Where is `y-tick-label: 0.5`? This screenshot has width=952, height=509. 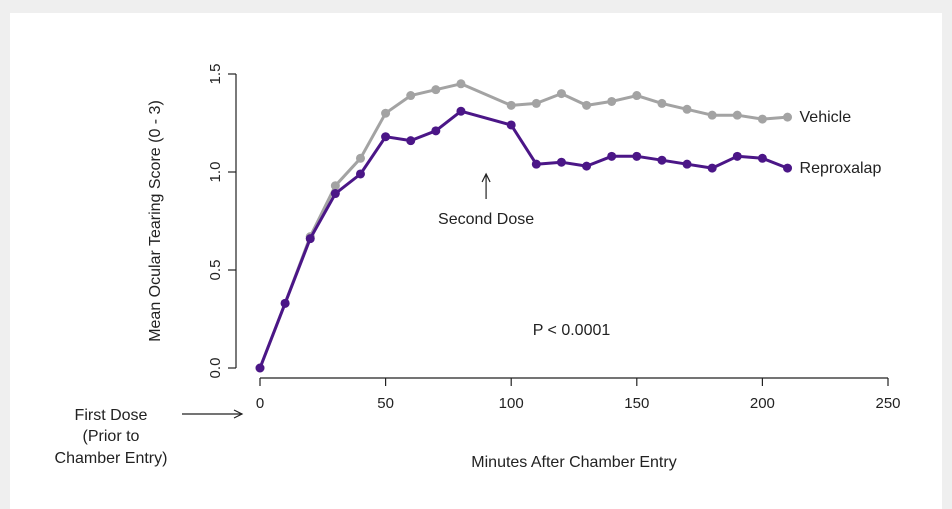
y-tick-label: 0.5 is located at coordinates (215, 270).